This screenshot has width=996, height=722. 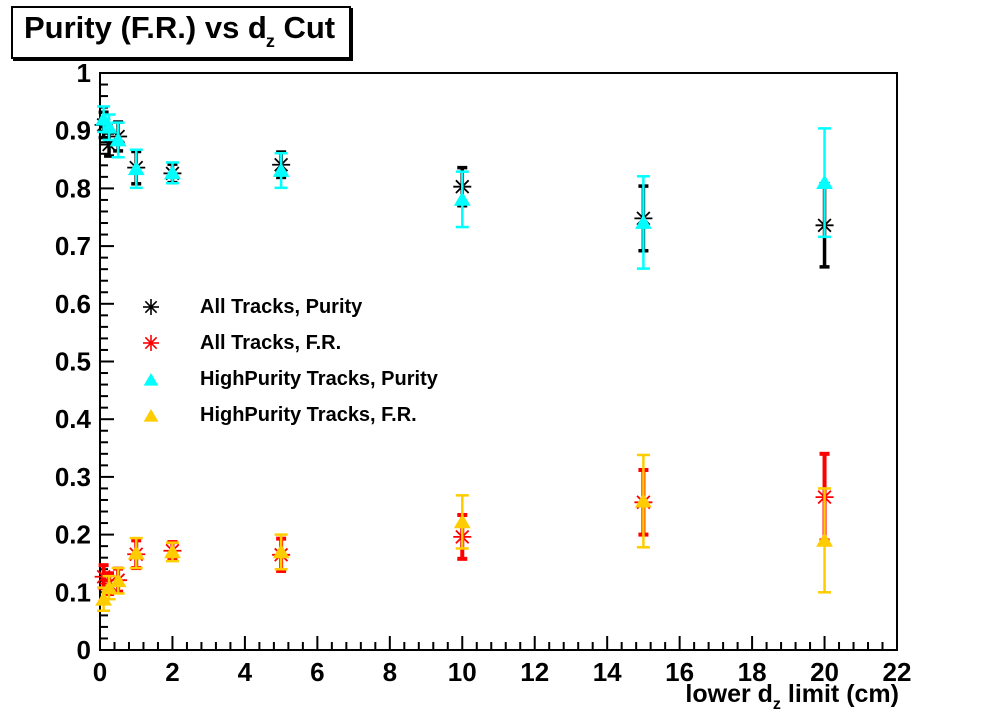 I want to click on x-tick-label: 2, so click(x=172, y=672).